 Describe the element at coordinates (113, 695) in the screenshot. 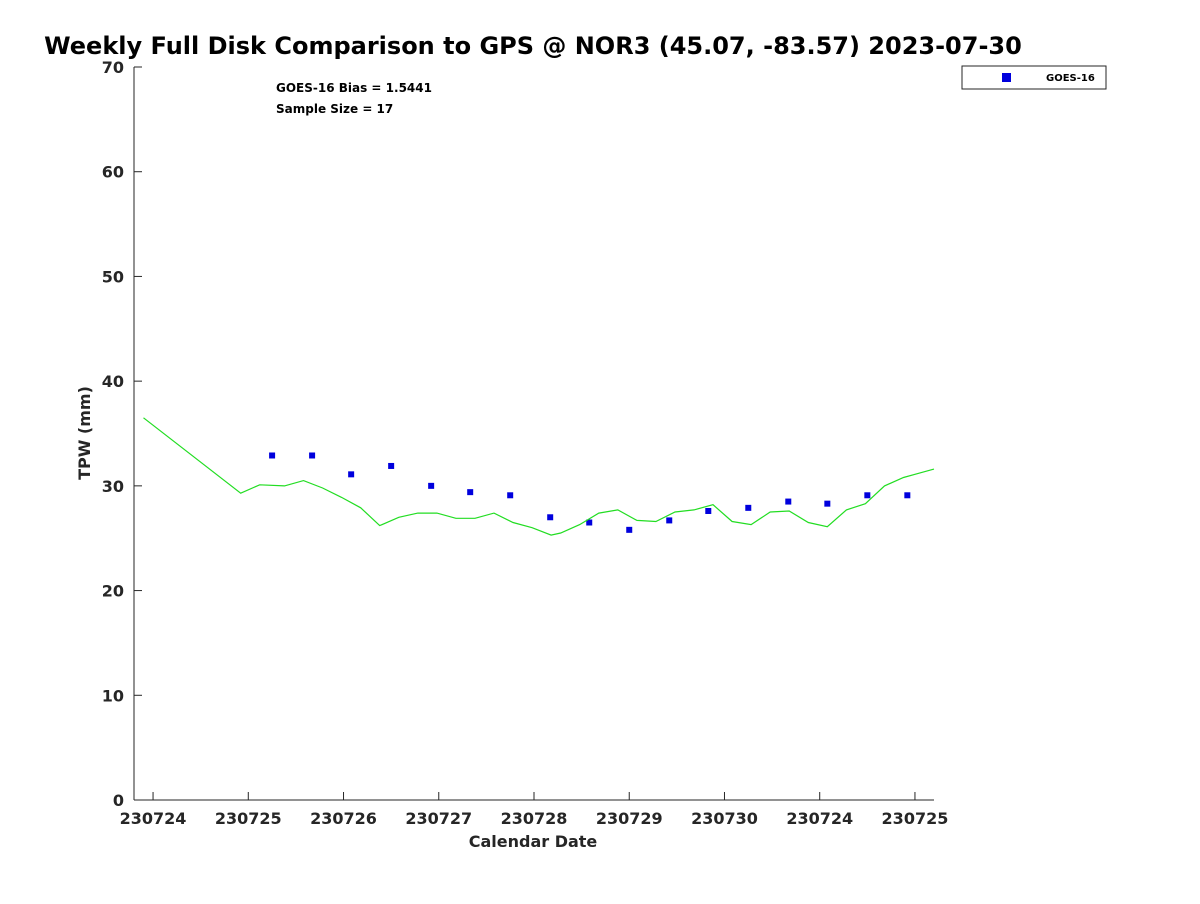

I see `y-tick-label: 10` at that location.